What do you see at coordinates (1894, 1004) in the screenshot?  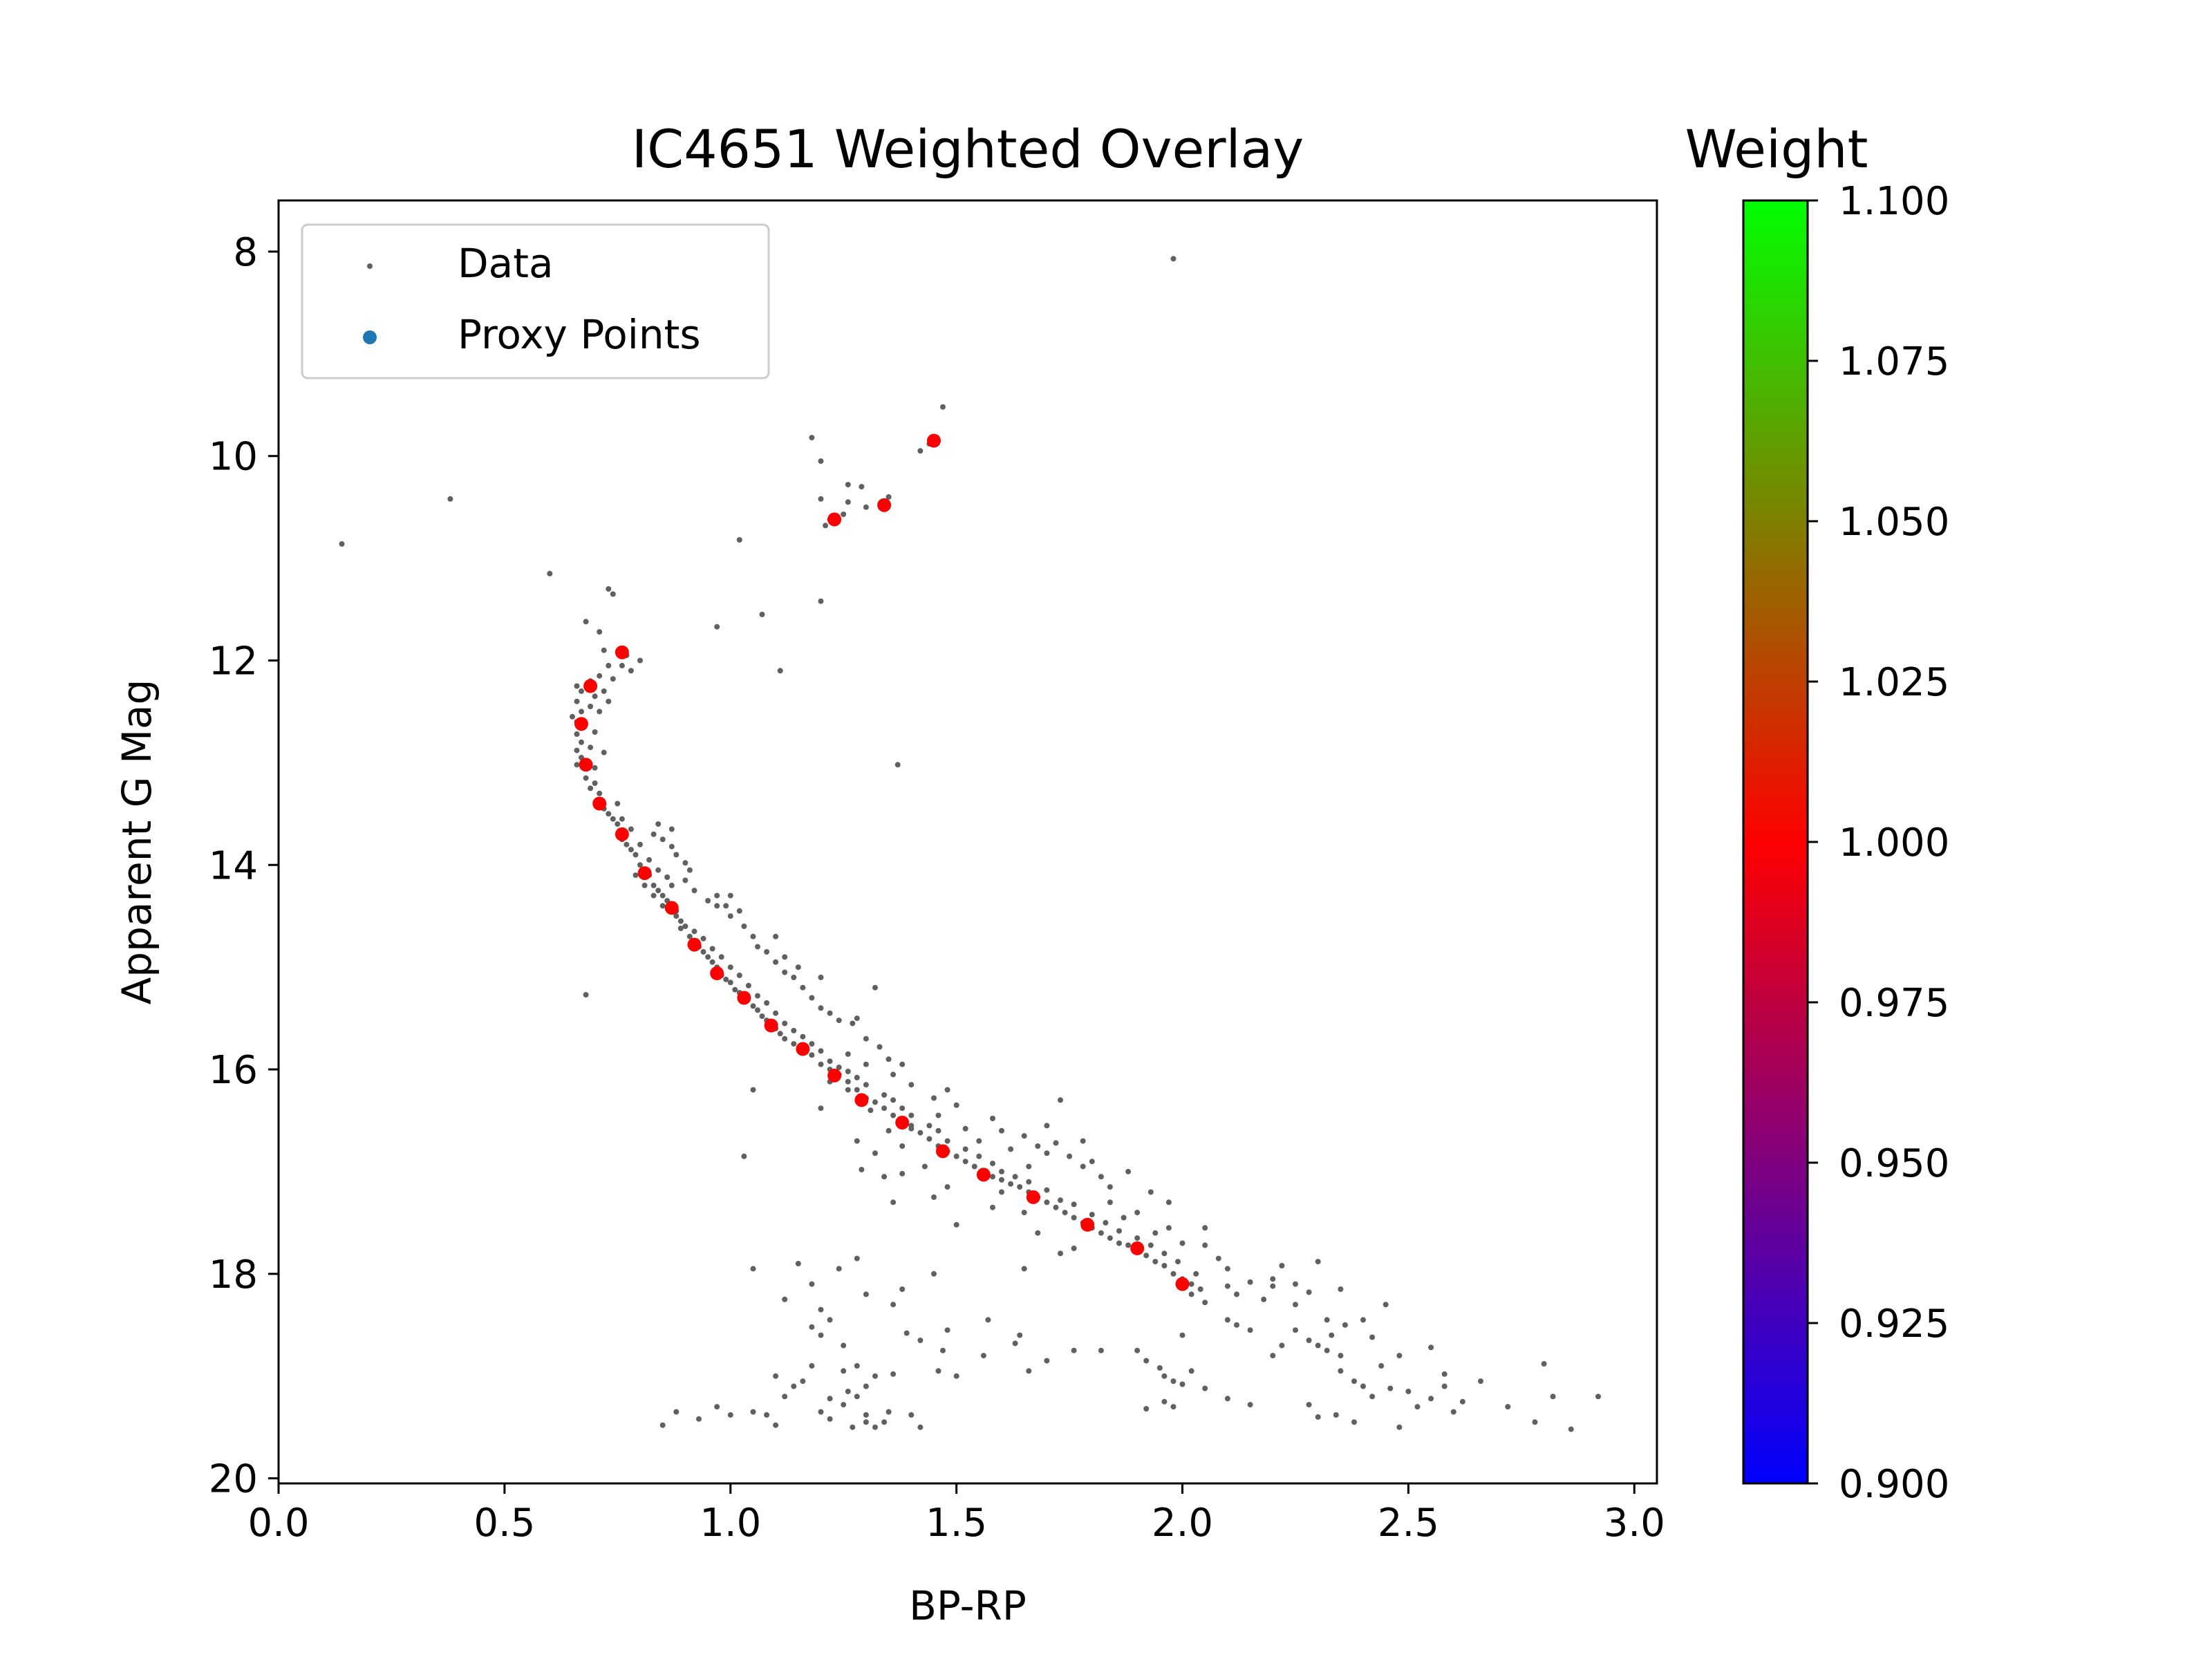 I see `colorbar-tick-label: 0.975` at bounding box center [1894, 1004].